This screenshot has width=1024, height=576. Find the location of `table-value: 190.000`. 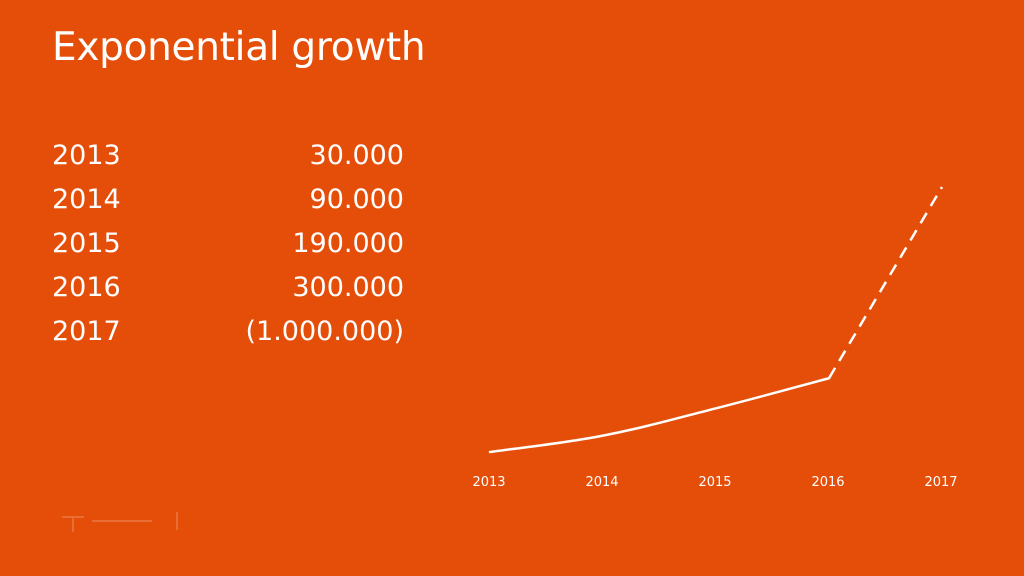

table-value: 190.000 is located at coordinates (348, 243).